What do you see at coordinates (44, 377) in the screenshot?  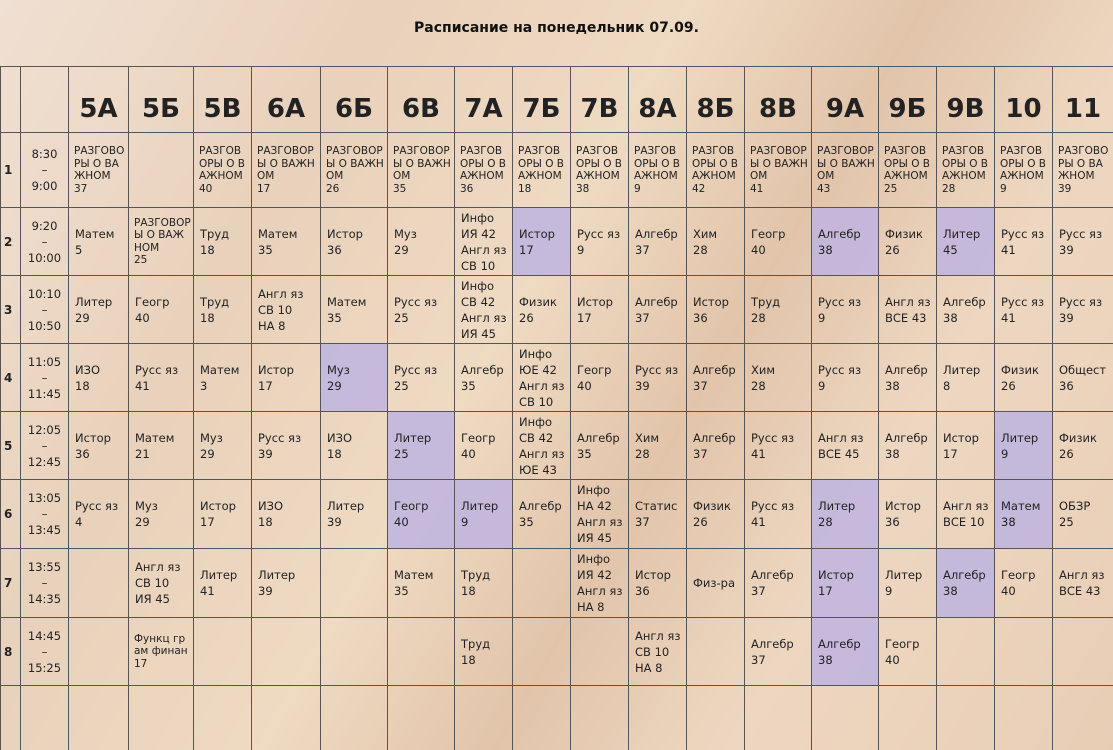 I see `lesson-time: 11:05–11:45` at bounding box center [44, 377].